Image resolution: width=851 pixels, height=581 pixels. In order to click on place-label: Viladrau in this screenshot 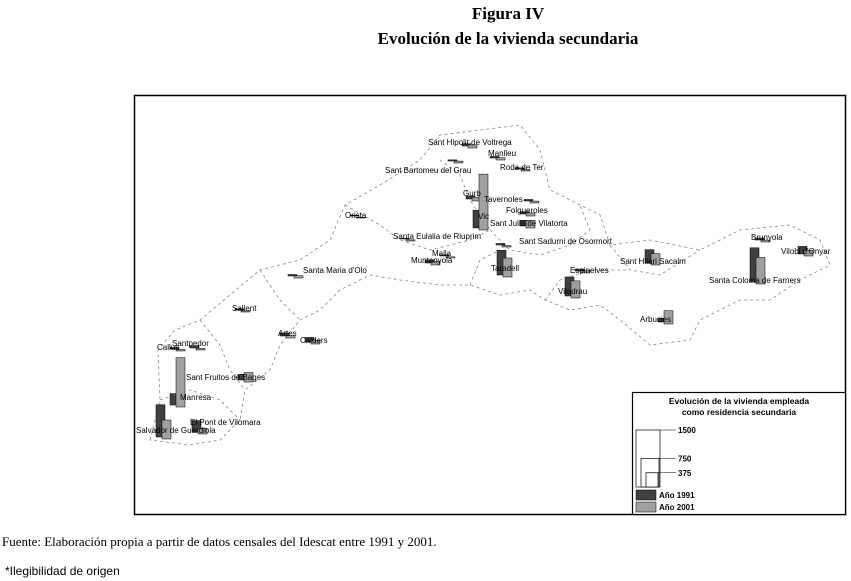, I will do `click(572, 291)`.